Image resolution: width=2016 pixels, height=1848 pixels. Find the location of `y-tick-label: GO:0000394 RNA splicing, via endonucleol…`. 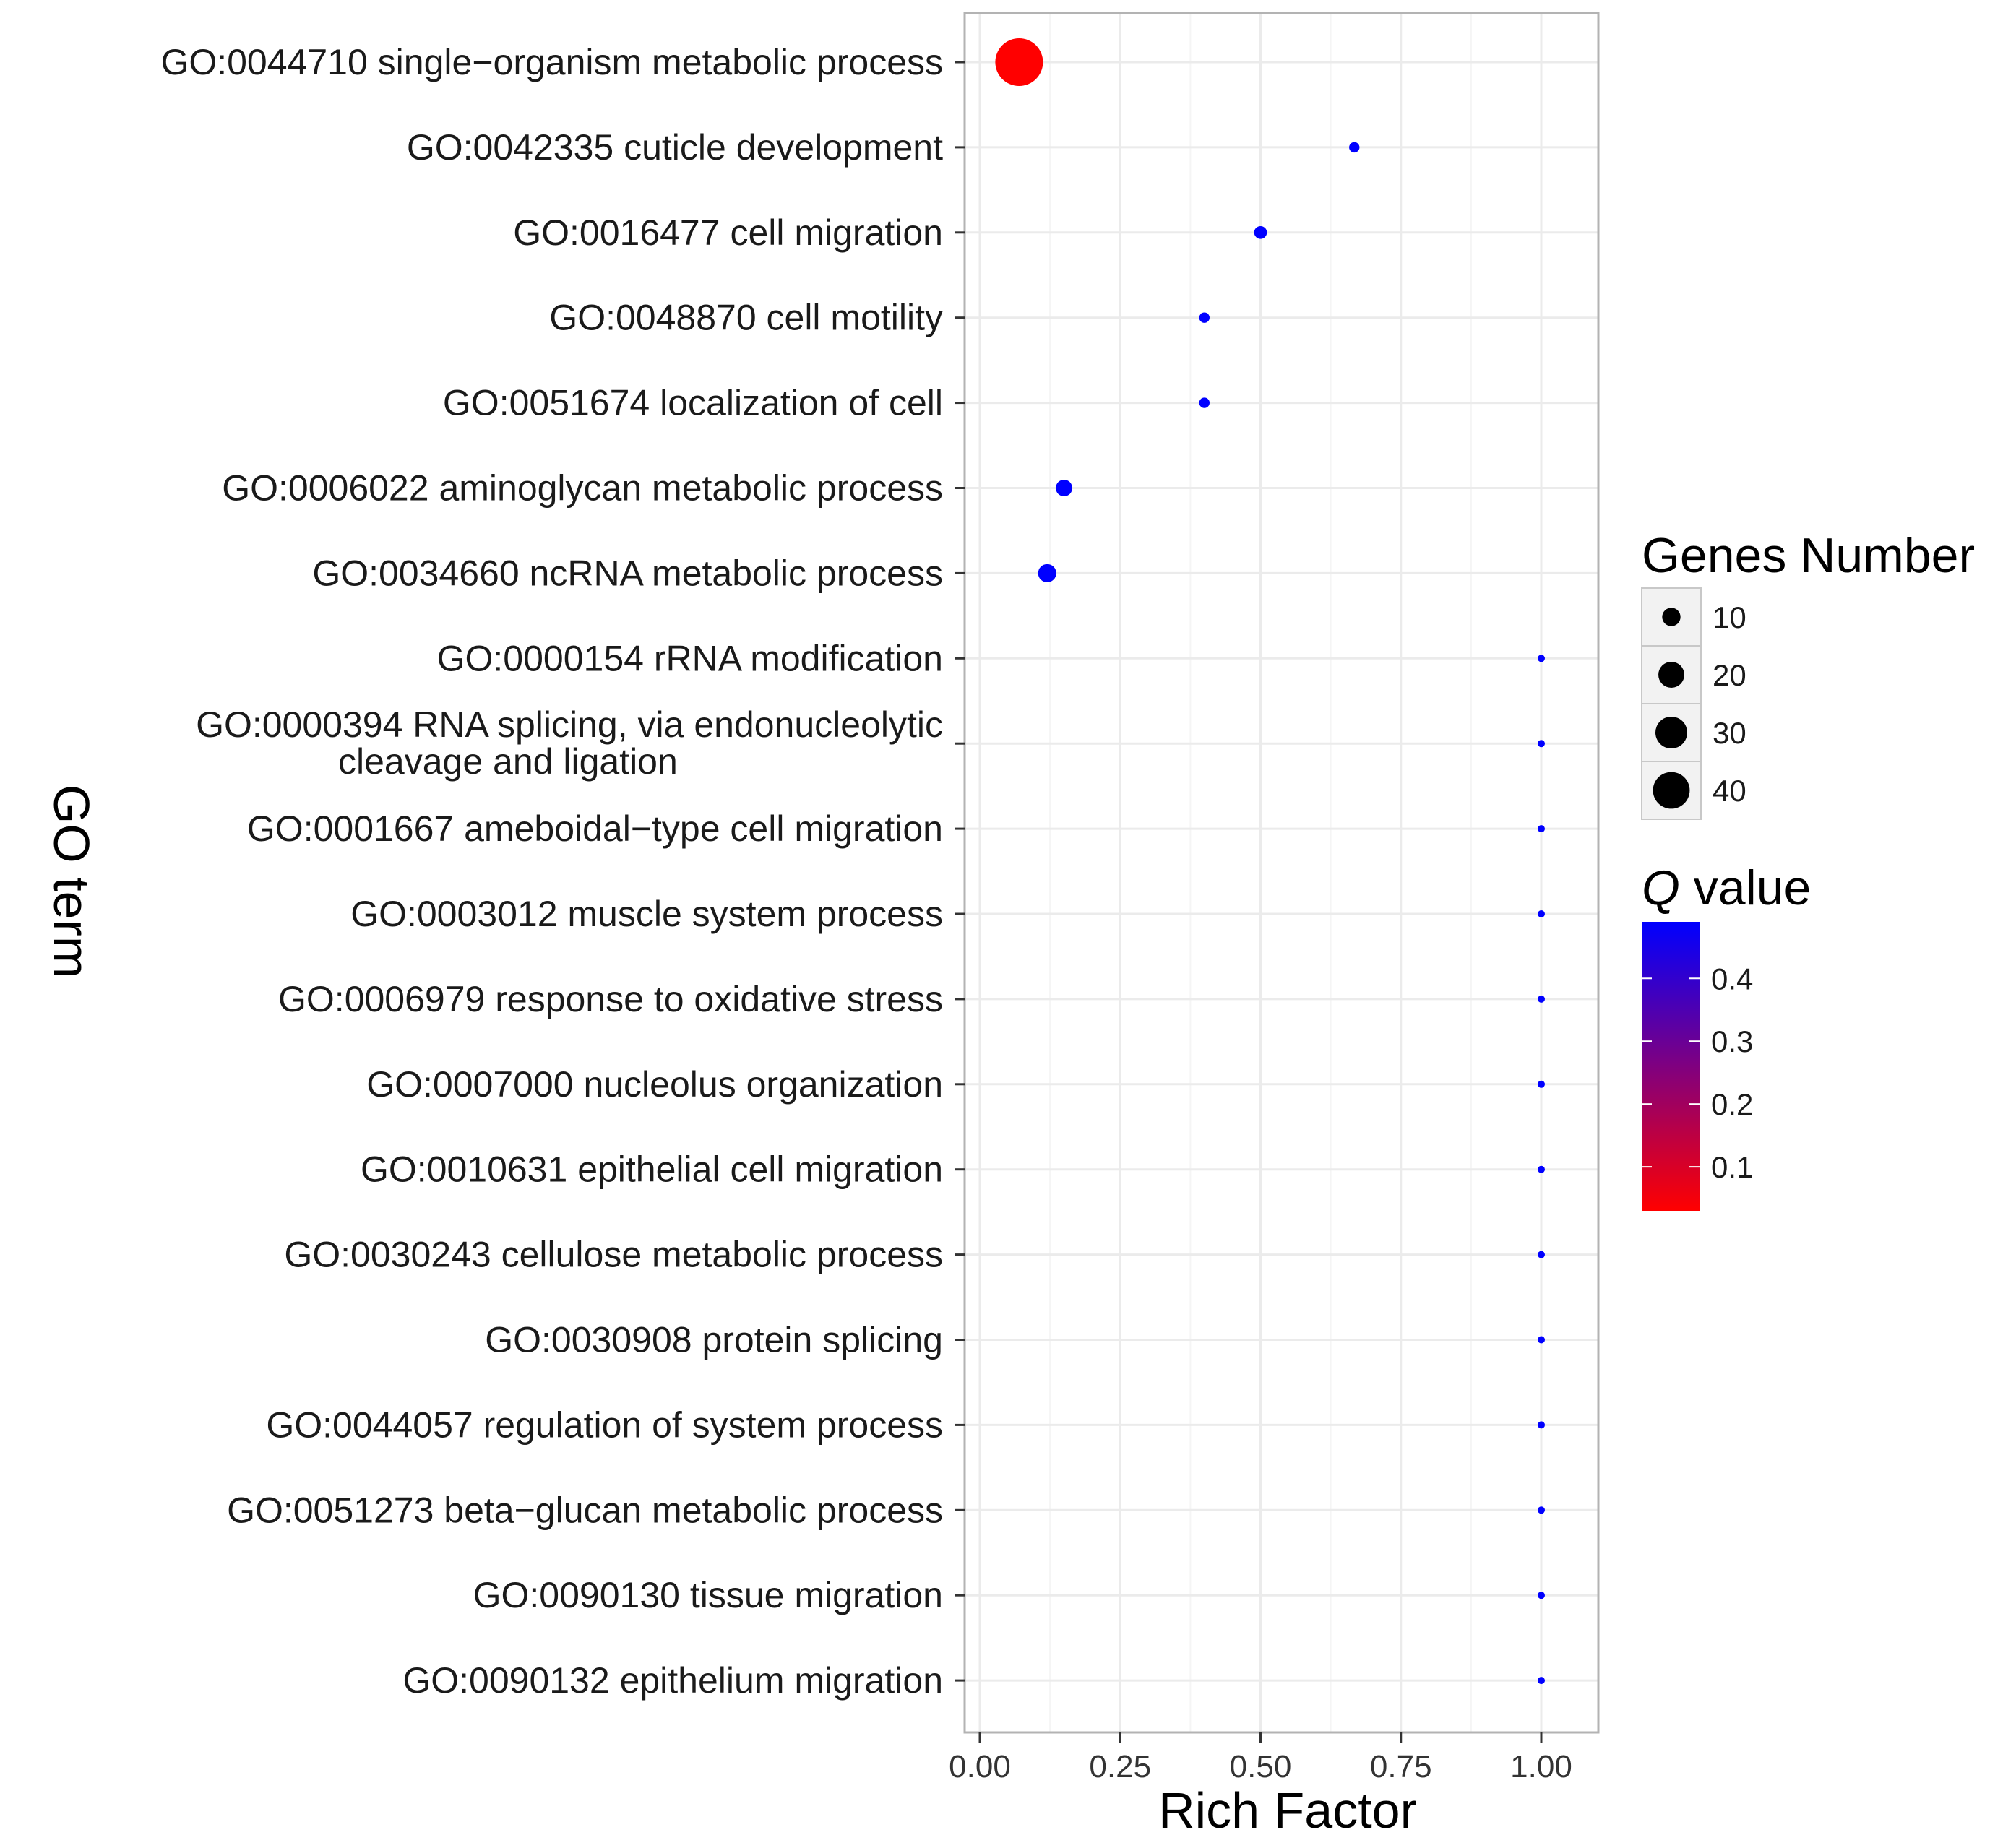

y-tick-label: GO:0000394 RNA splicing, via endonucleol… is located at coordinates (569, 724).